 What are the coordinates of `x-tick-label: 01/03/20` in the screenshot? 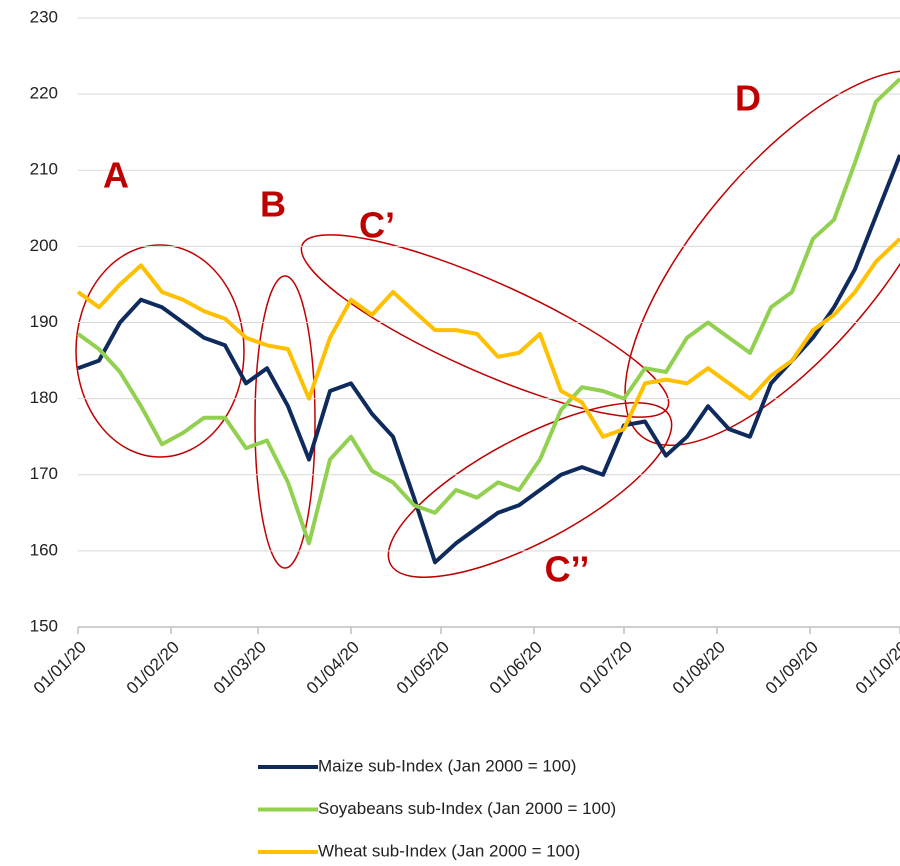 It's located at (240, 668).